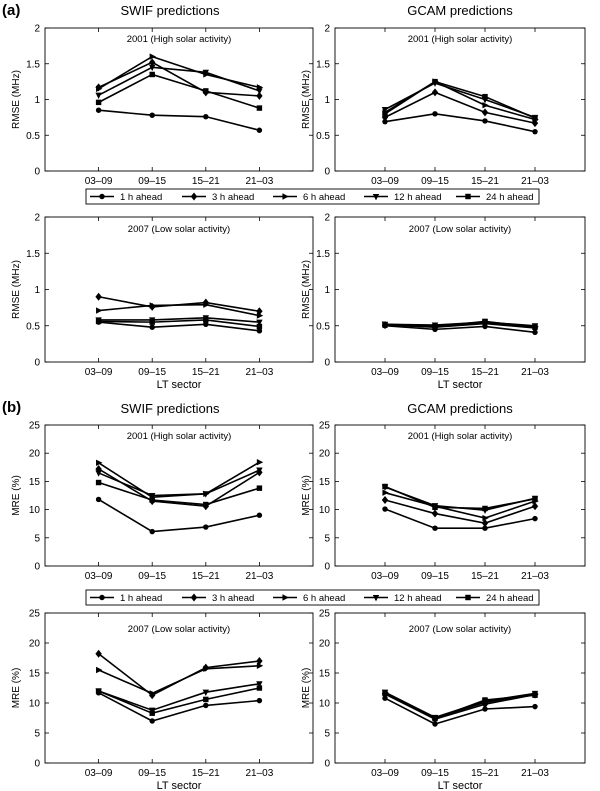 The image size is (600, 791). Describe the element at coordinates (460, 408) in the screenshot. I see `part-b-right-title: GCAM predictions` at that location.